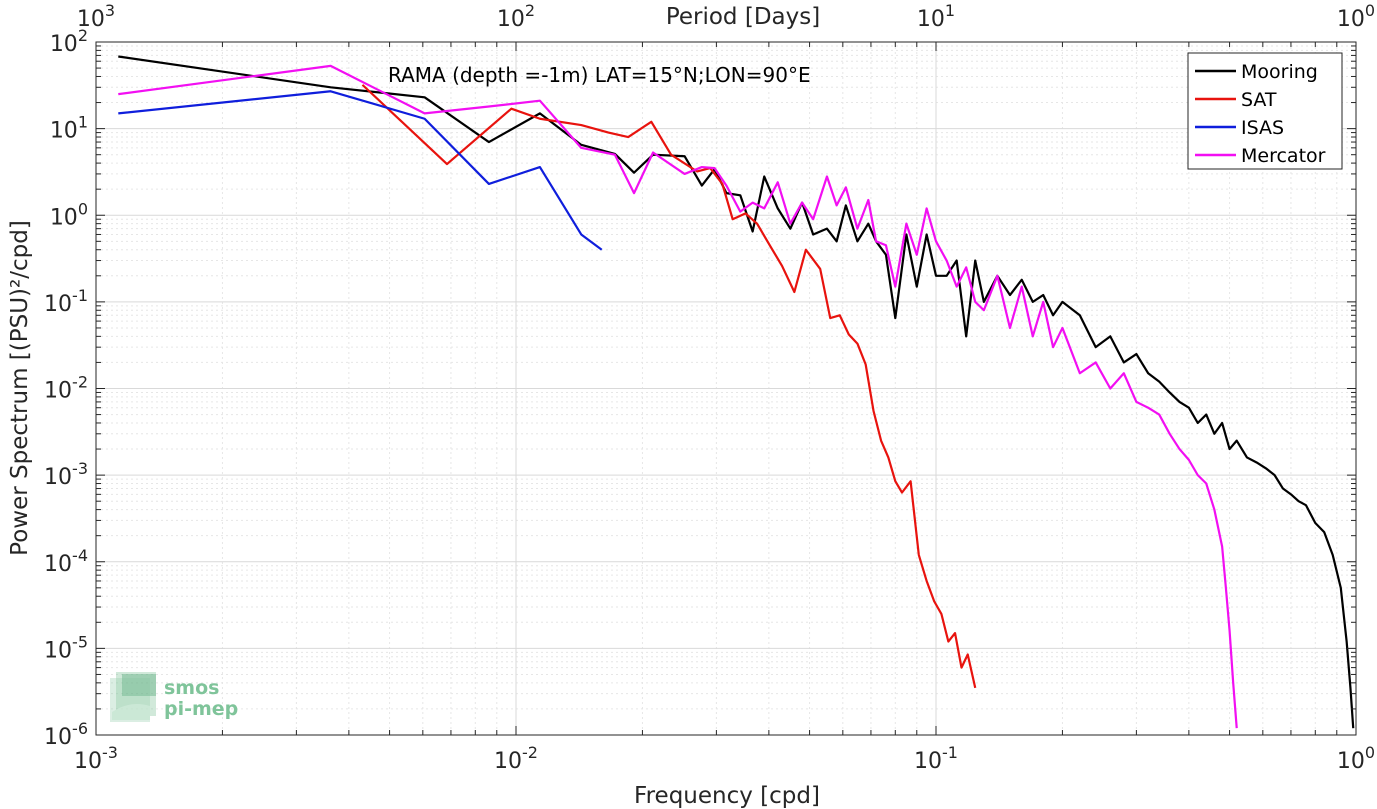 This screenshot has width=1377, height=809. Describe the element at coordinates (96, 758) in the screenshot. I see `x-tick-label: 10⁻³` at that location.